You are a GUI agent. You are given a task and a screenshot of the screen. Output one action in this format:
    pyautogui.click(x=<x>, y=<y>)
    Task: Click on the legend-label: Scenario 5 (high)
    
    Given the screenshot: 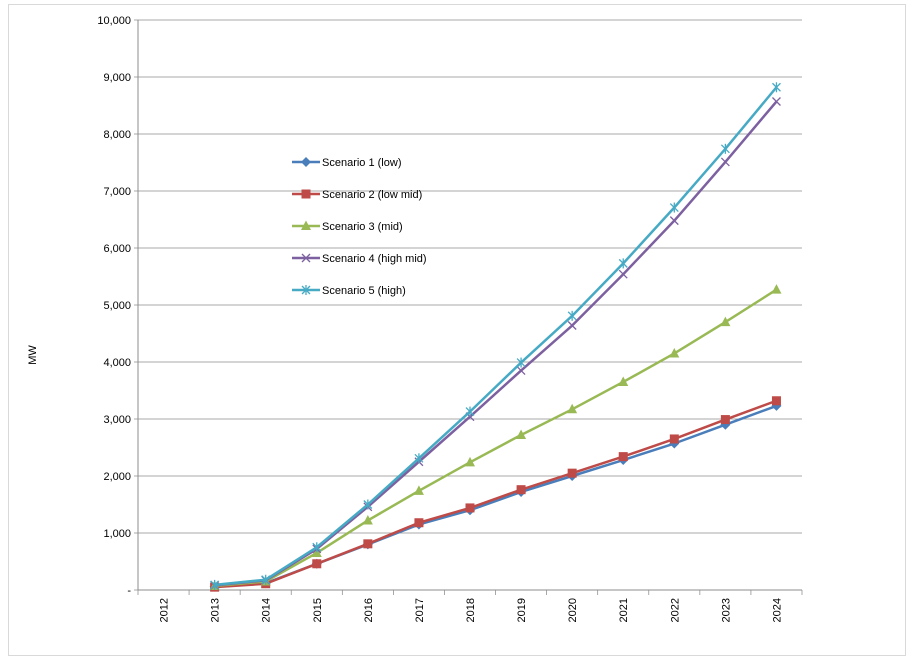 What is the action you would take?
    pyautogui.click(x=364, y=291)
    